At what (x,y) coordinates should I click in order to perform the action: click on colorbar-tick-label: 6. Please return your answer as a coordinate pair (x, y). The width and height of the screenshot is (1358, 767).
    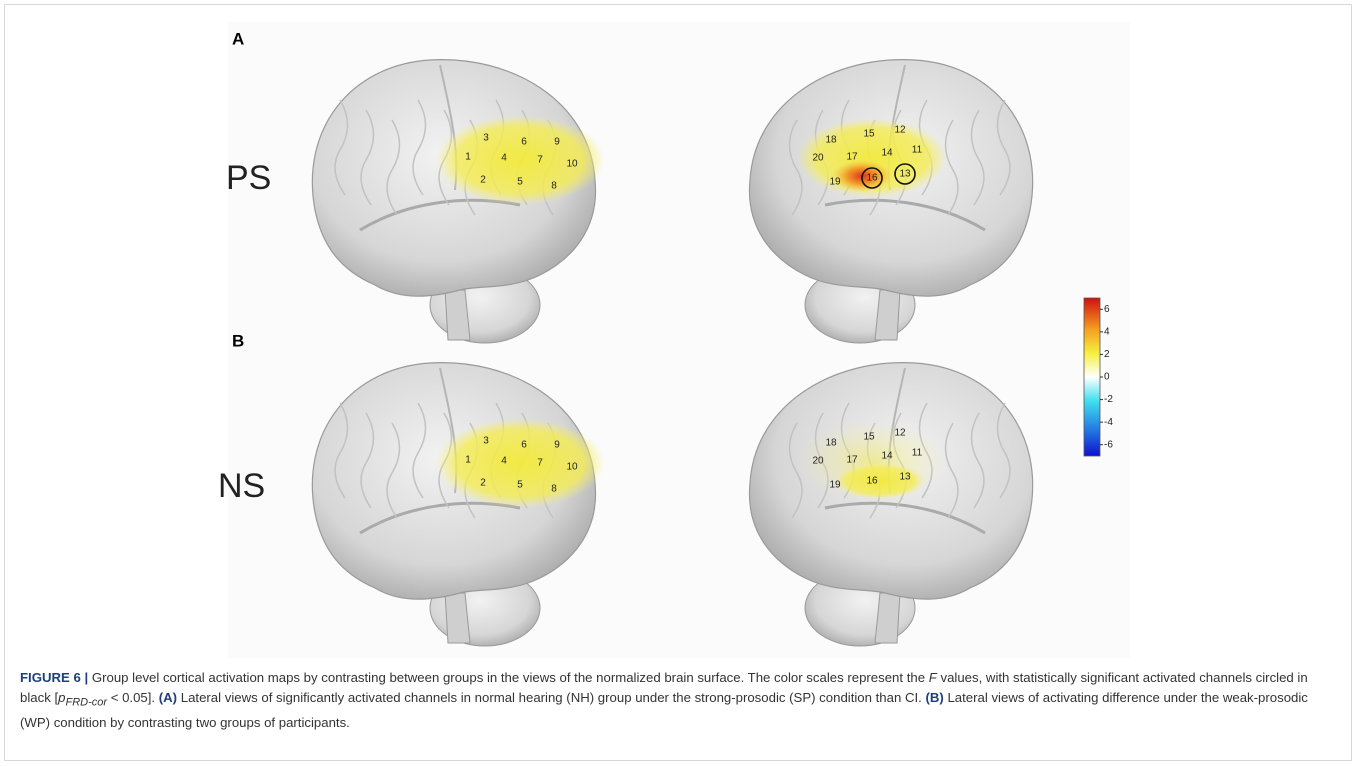
    Looking at the image, I should click on (1107, 309).